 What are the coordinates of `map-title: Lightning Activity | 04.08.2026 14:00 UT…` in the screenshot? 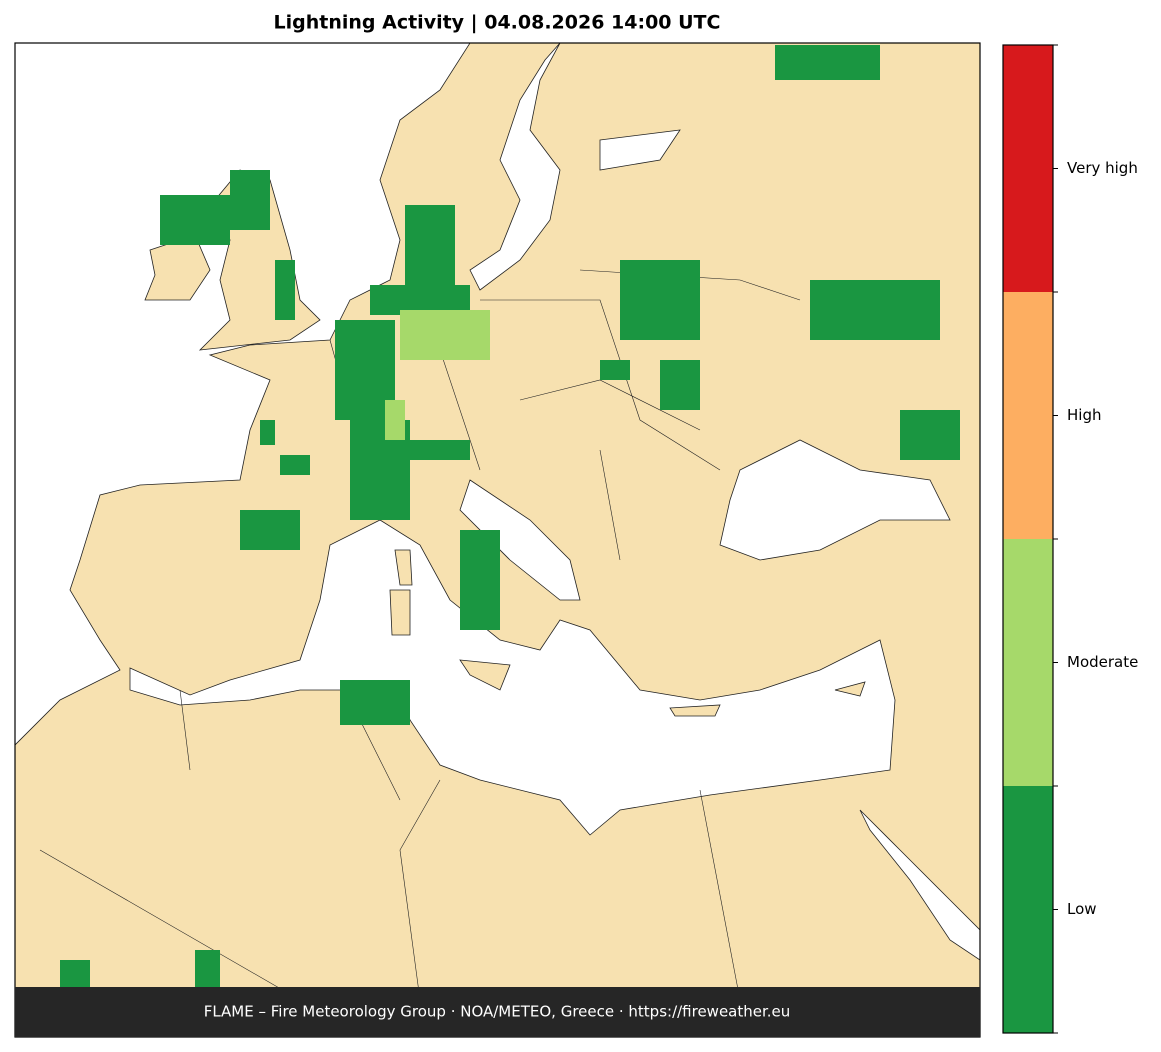 It's located at (497, 23).